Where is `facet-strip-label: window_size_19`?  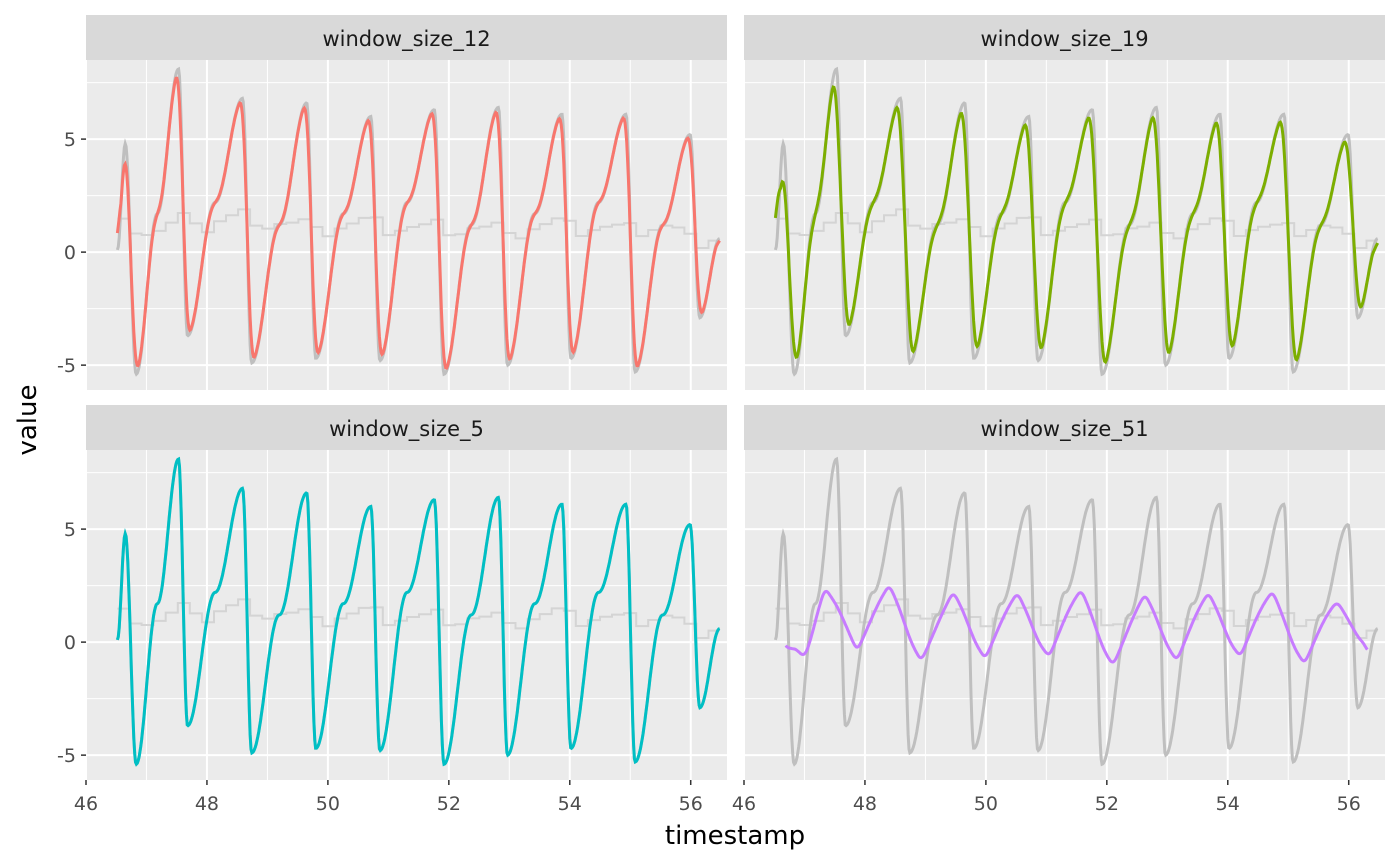 facet-strip-label: window_size_19 is located at coordinates (1064, 39).